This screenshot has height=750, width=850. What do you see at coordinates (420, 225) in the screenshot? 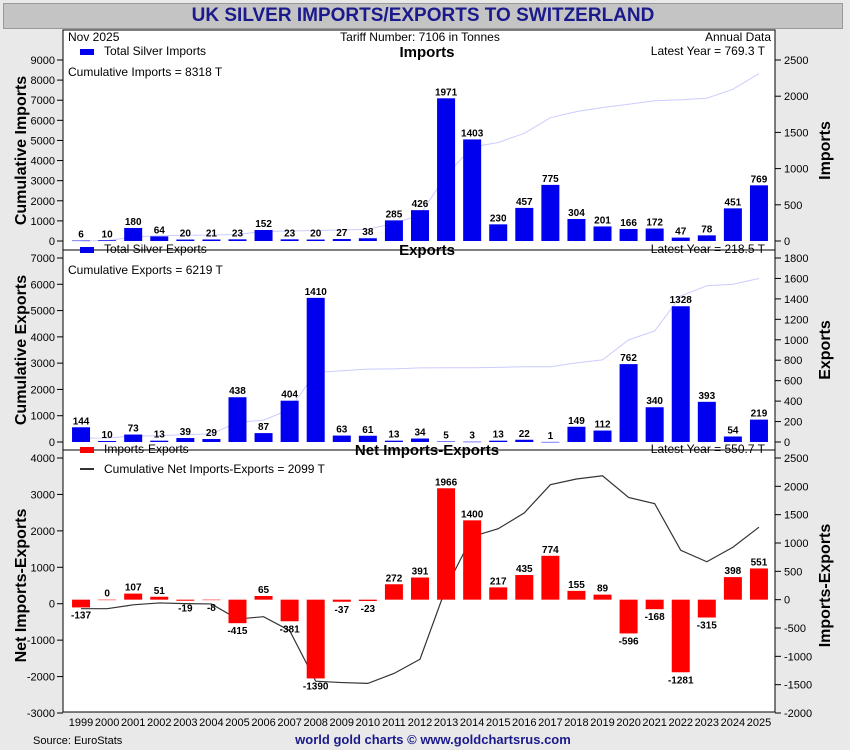
I see `bar-2012` at bounding box center [420, 225].